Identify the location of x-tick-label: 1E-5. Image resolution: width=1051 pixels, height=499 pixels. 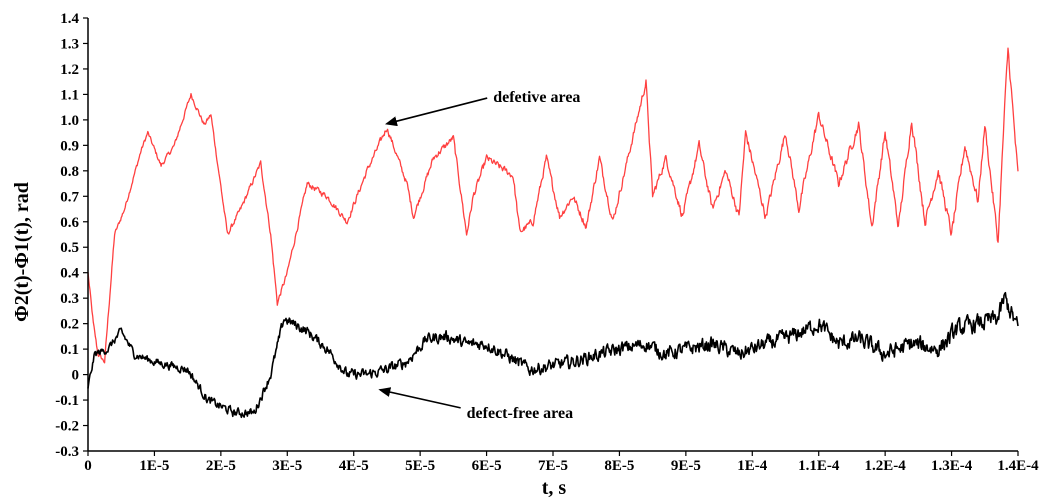
(154, 466).